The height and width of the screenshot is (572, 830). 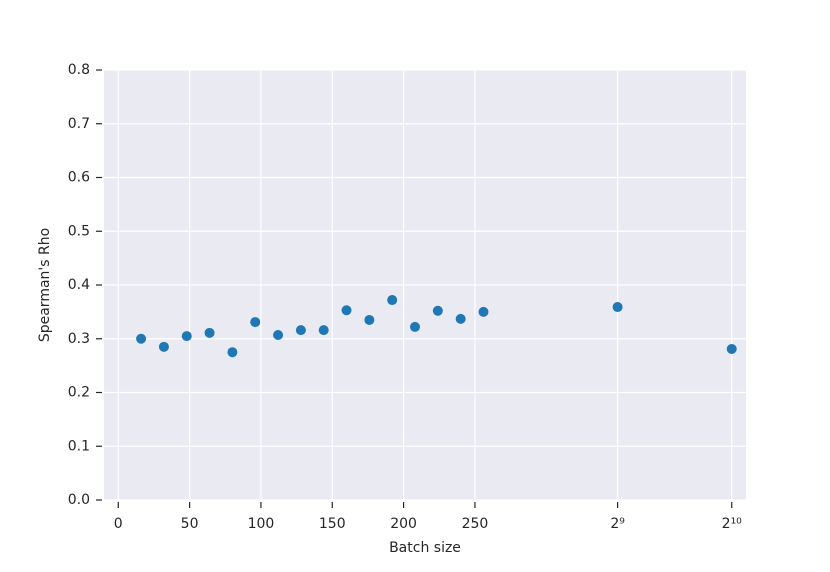 What do you see at coordinates (79, 70) in the screenshot?
I see `y-tick-label: 0.8` at bounding box center [79, 70].